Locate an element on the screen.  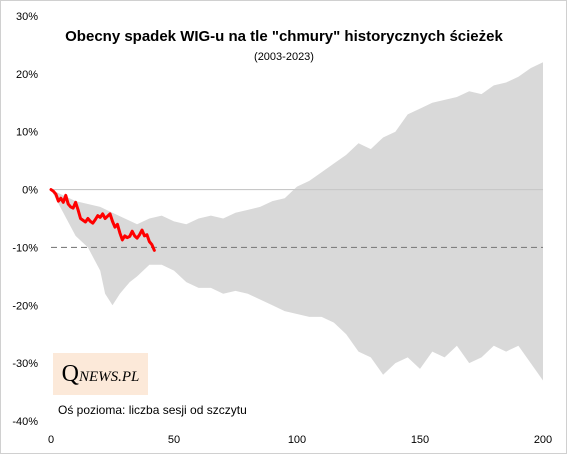
x-axis-ticks: 0 50 100 150 200 is located at coordinates (300, 440).